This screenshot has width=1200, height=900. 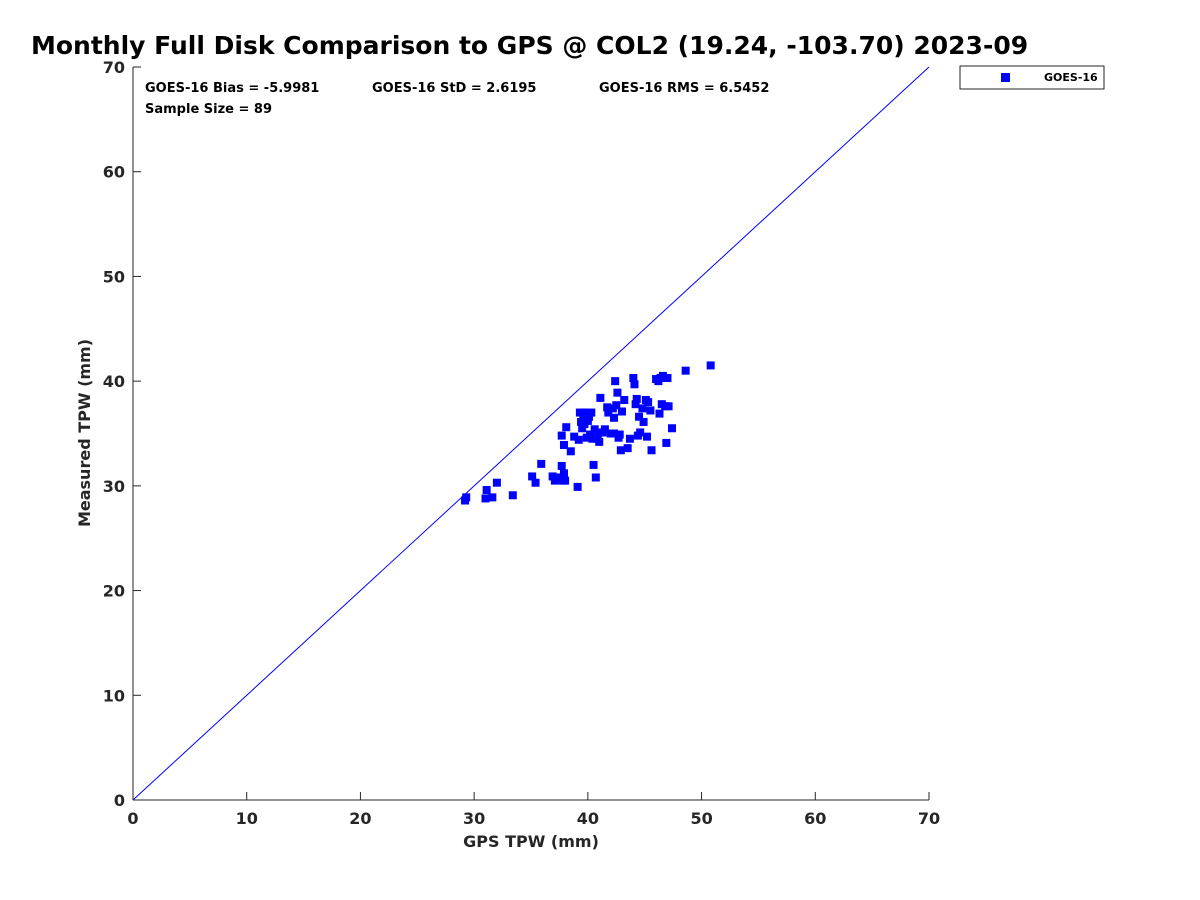 I want to click on x-tick-label: 60, so click(x=815, y=818).